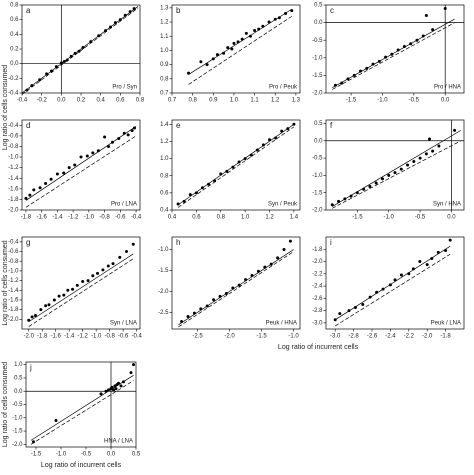 This screenshot has width=474, height=475. I want to click on x-tick-label: -1.8, so click(445, 337).